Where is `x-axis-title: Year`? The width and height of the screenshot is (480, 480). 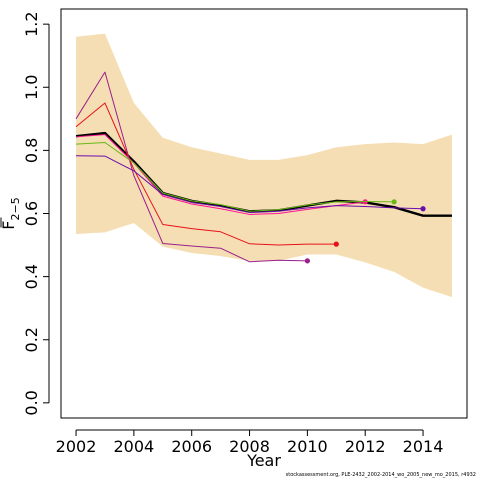
x-axis-title: Year is located at coordinates (263, 460).